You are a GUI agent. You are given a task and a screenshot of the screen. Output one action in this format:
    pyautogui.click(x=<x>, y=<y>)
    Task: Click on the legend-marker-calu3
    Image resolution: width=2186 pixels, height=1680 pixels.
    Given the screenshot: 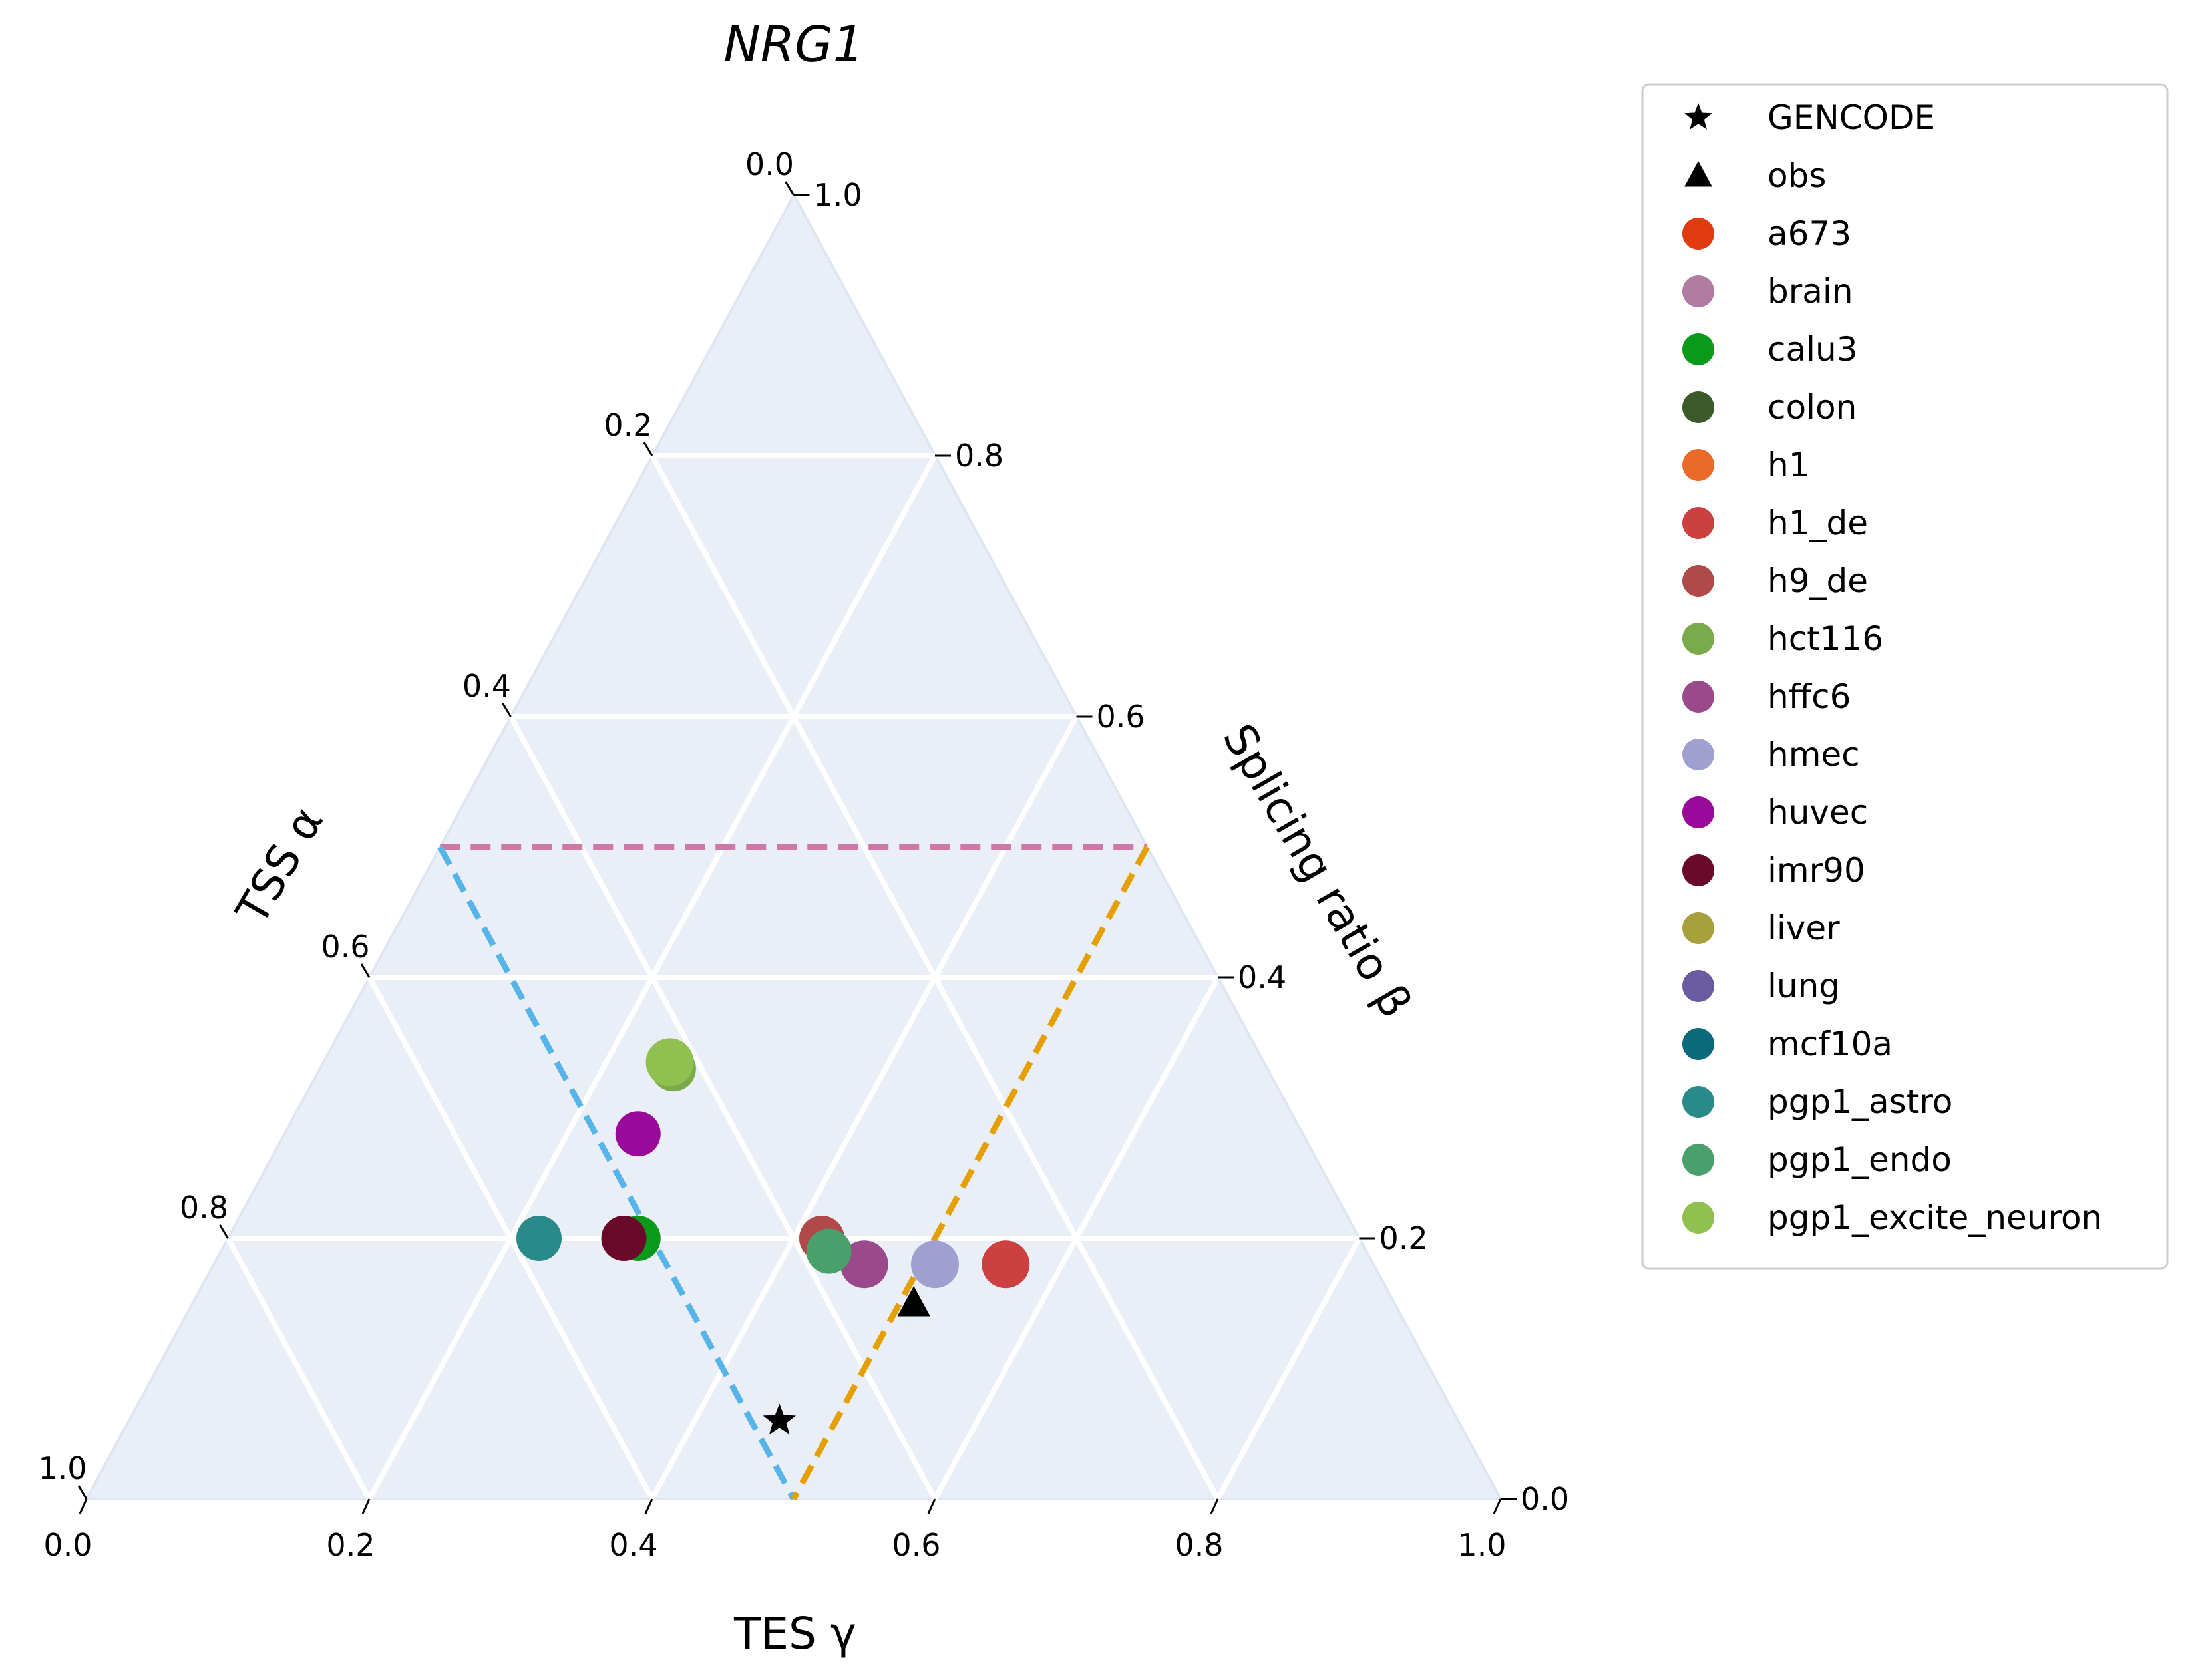 What is the action you would take?
    pyautogui.click(x=1698, y=349)
    